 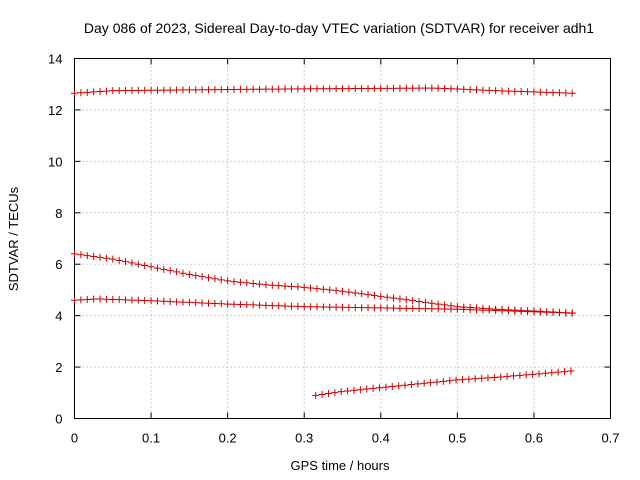 I want to click on x-tick-label: 0, so click(x=74, y=438).